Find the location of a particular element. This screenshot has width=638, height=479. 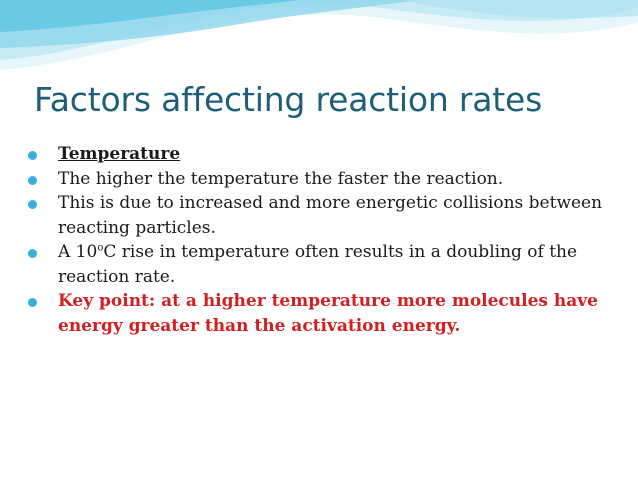

bullet-text-pre: A 10 is located at coordinates (78, 252).